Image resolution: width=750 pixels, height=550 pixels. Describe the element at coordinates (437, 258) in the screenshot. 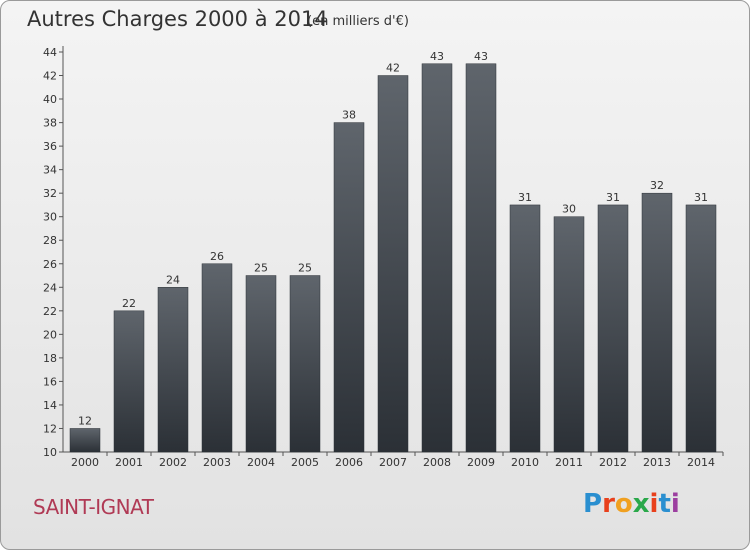

I see `bar-2008` at that location.